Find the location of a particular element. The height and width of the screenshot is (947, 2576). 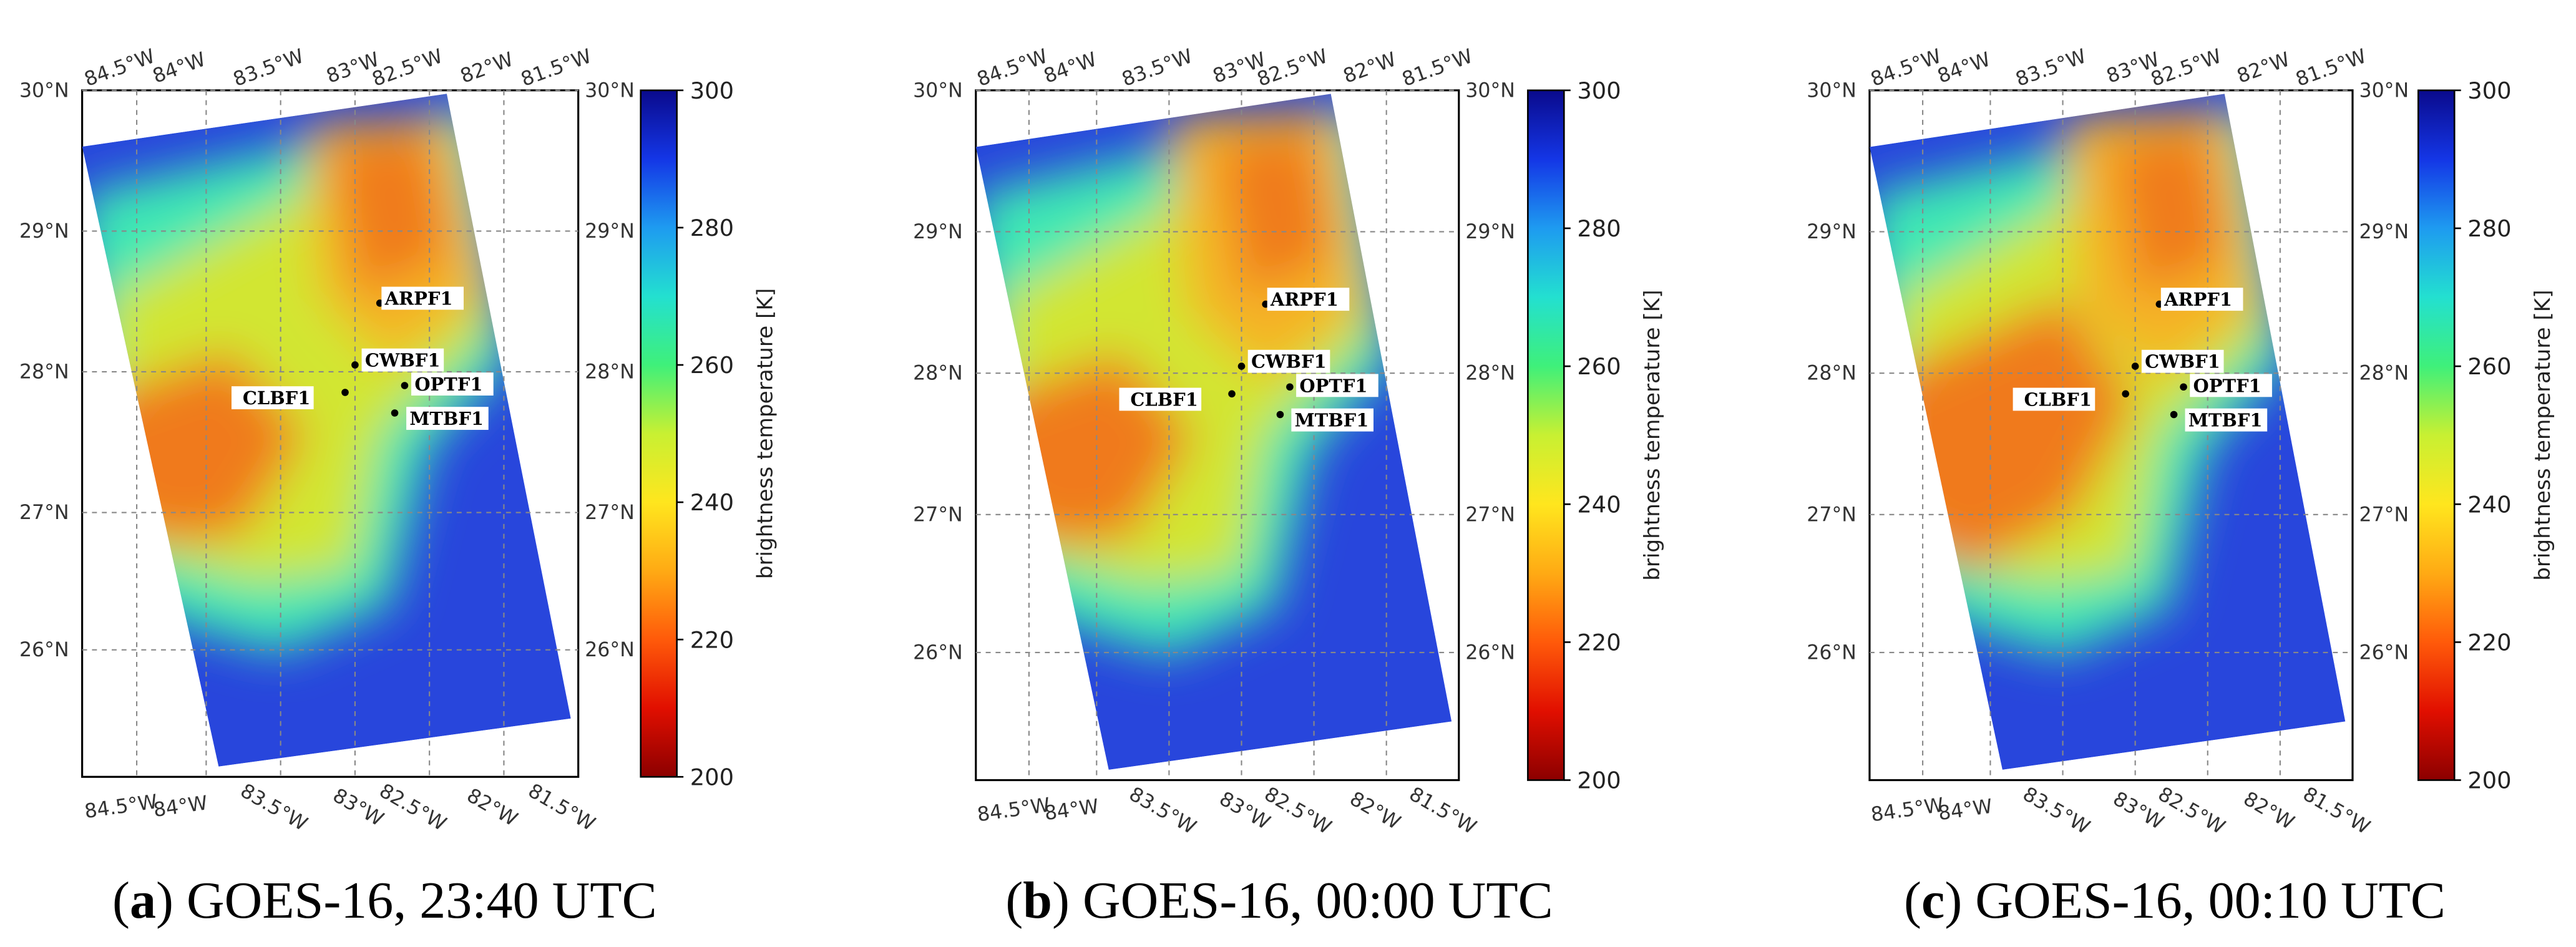

swath-imagery is located at coordinates (2107, 432).